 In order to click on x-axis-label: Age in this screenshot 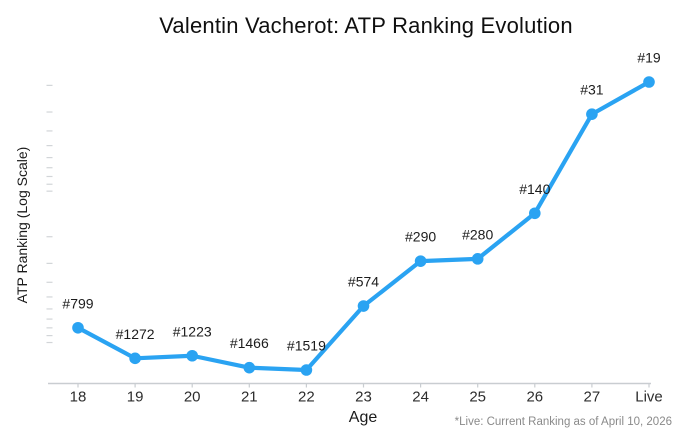, I will do `click(363, 417)`.